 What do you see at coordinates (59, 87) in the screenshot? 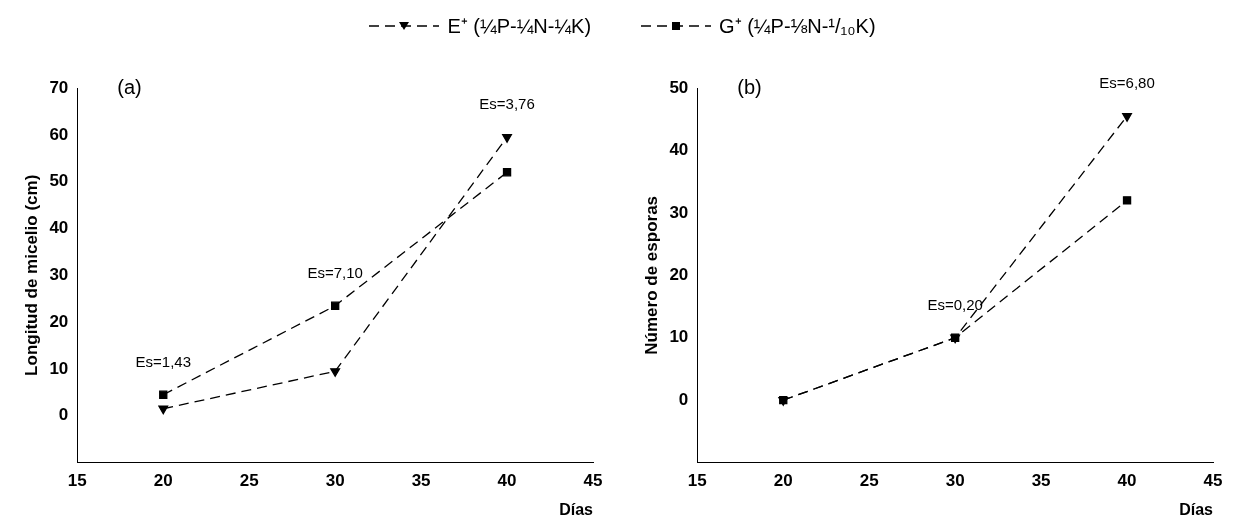
I see `y-tick-label: 70` at bounding box center [59, 87].